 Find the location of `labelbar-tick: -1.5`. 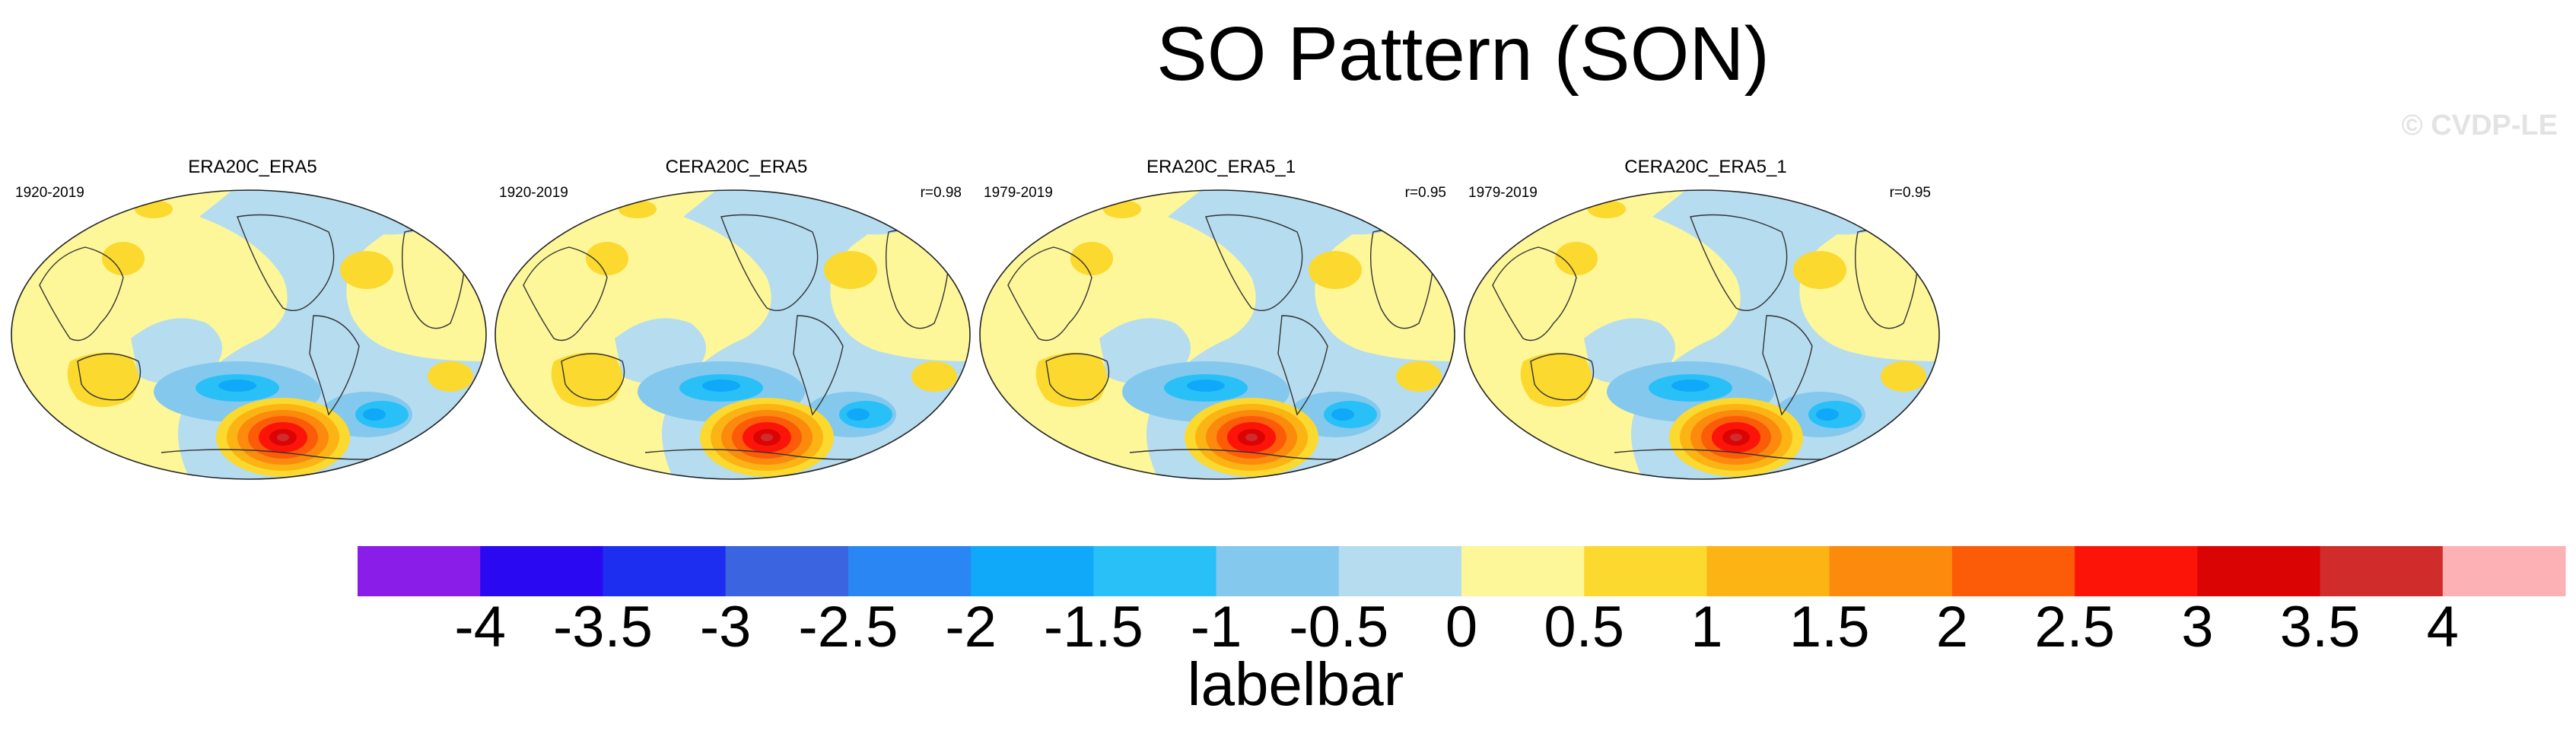

labelbar-tick: -1.5 is located at coordinates (1093, 627).